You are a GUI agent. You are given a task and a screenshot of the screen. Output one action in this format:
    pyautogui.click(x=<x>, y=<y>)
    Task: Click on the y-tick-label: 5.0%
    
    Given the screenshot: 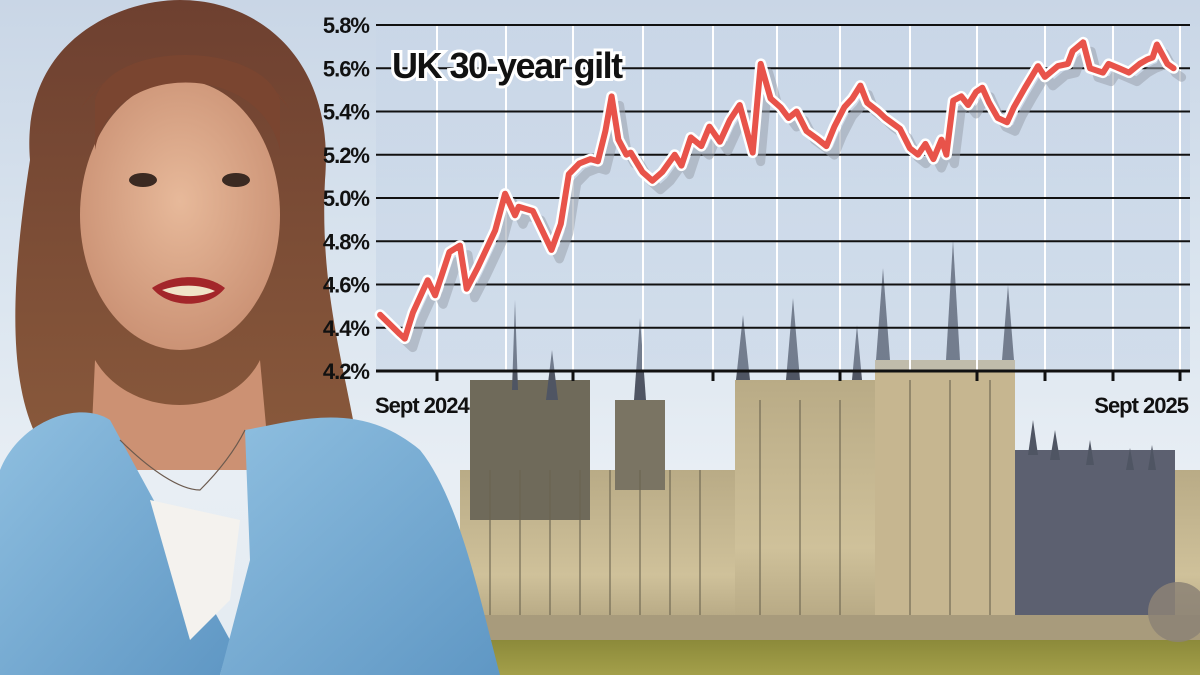 What is the action you would take?
    pyautogui.click(x=346, y=198)
    